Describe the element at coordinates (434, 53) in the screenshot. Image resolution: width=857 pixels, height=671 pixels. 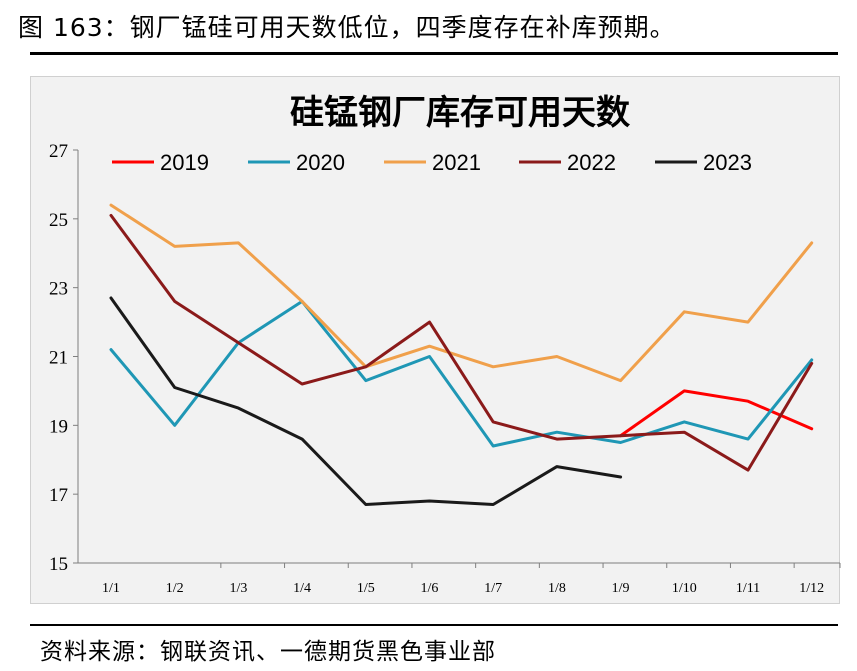
I see `top-rule` at that location.